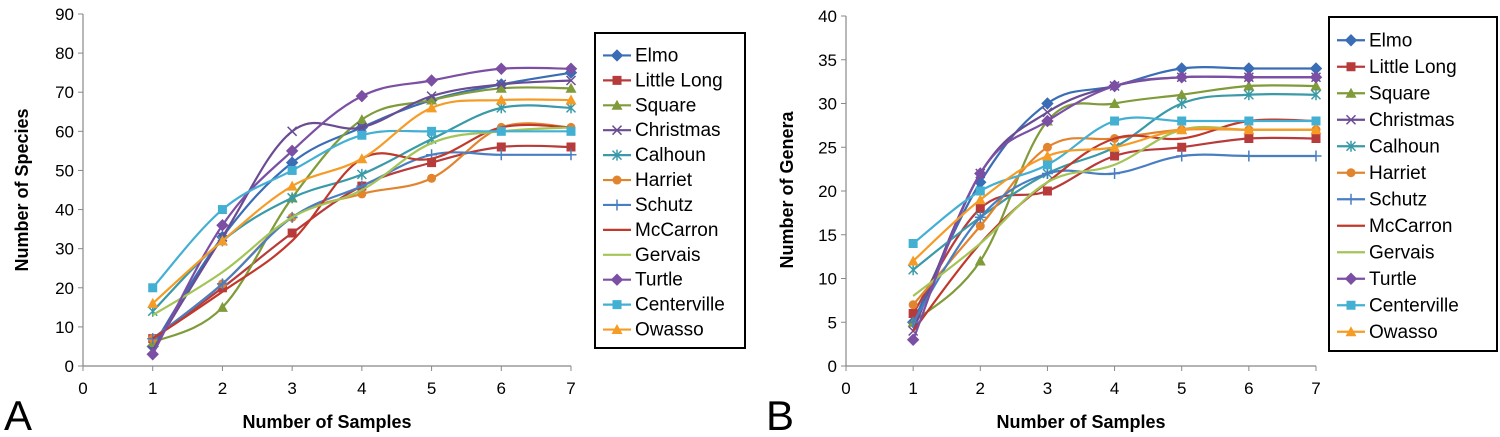  Describe the element at coordinates (1114, 388) in the screenshot. I see `x-tick-label: 4` at that location.